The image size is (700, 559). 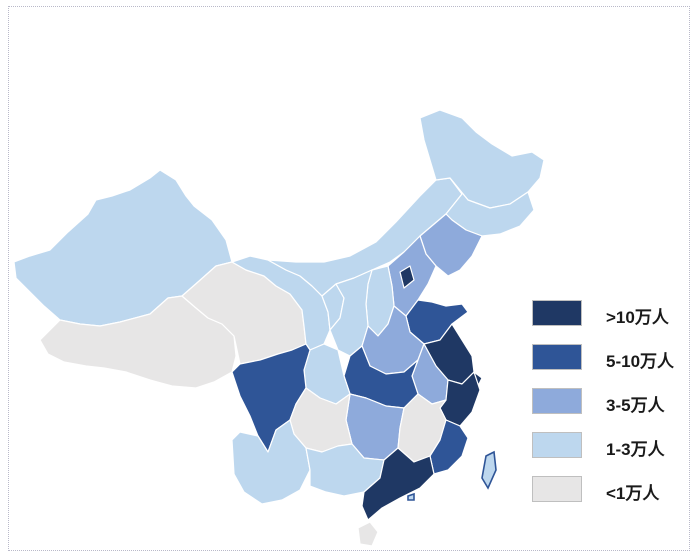 What do you see at coordinates (368, 534) in the screenshot?
I see `region-hainan` at bounding box center [368, 534].